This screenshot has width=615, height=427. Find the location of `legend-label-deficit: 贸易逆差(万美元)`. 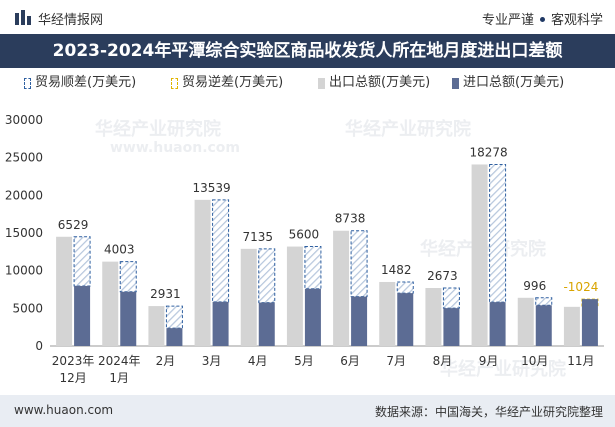

legend-label-deficit: 贸易逆差(万美元) is located at coordinates (233, 82).